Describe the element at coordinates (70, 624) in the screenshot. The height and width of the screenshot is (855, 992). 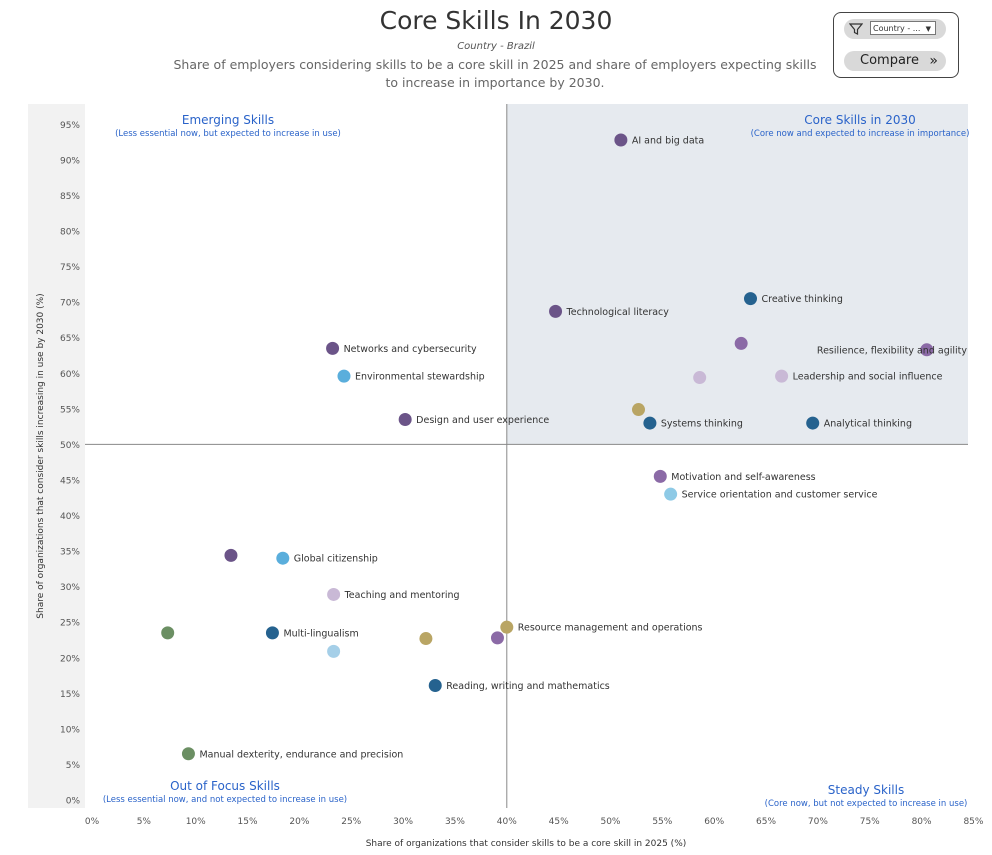
I see `y-tick-label: 25%` at that location.